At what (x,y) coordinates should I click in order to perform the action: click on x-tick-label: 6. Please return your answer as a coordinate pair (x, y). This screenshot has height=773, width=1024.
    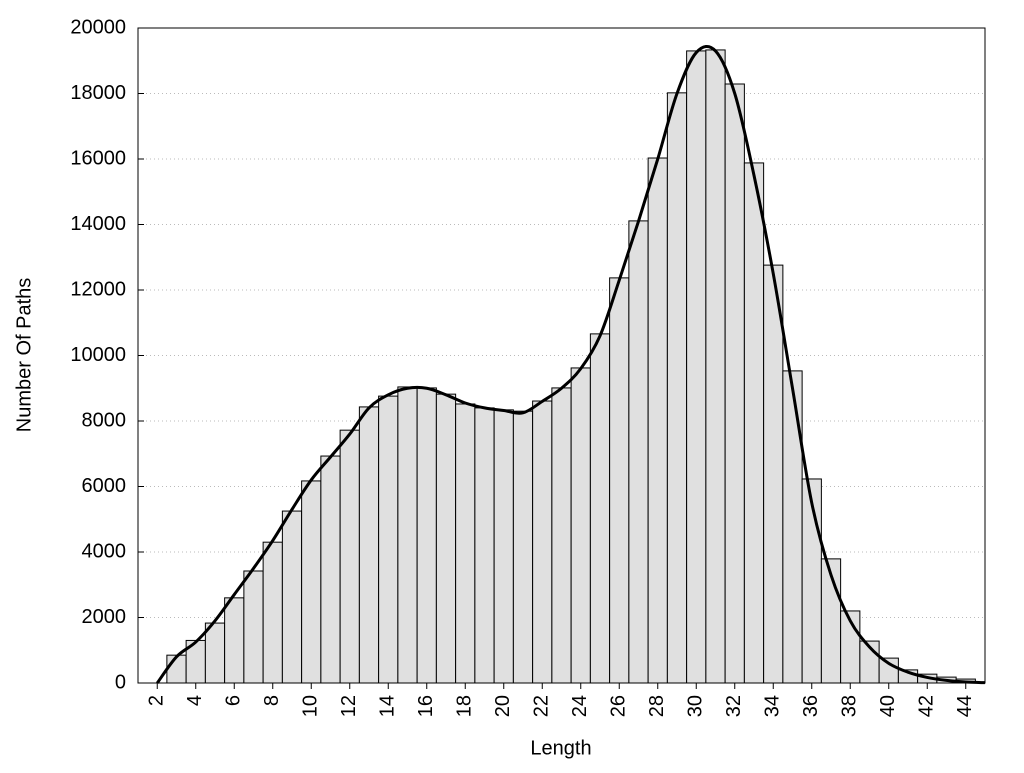
    Looking at the image, I should click on (234, 700).